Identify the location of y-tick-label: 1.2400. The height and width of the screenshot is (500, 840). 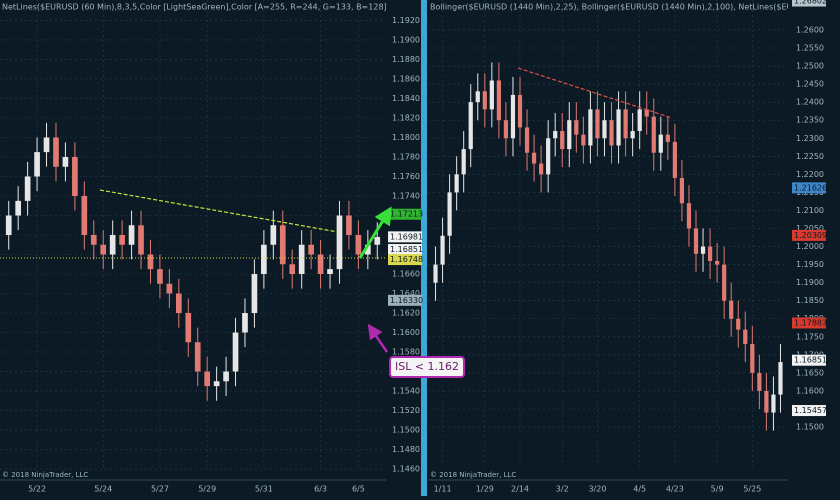
(810, 102).